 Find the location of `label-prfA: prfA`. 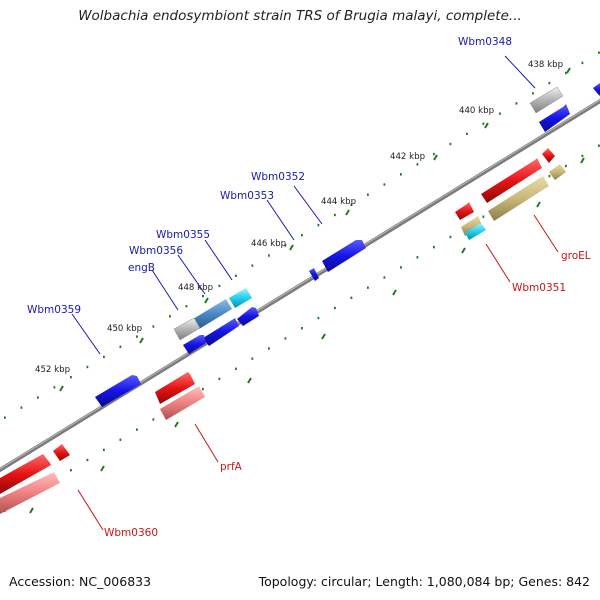

label-prfA: prfA is located at coordinates (231, 467).